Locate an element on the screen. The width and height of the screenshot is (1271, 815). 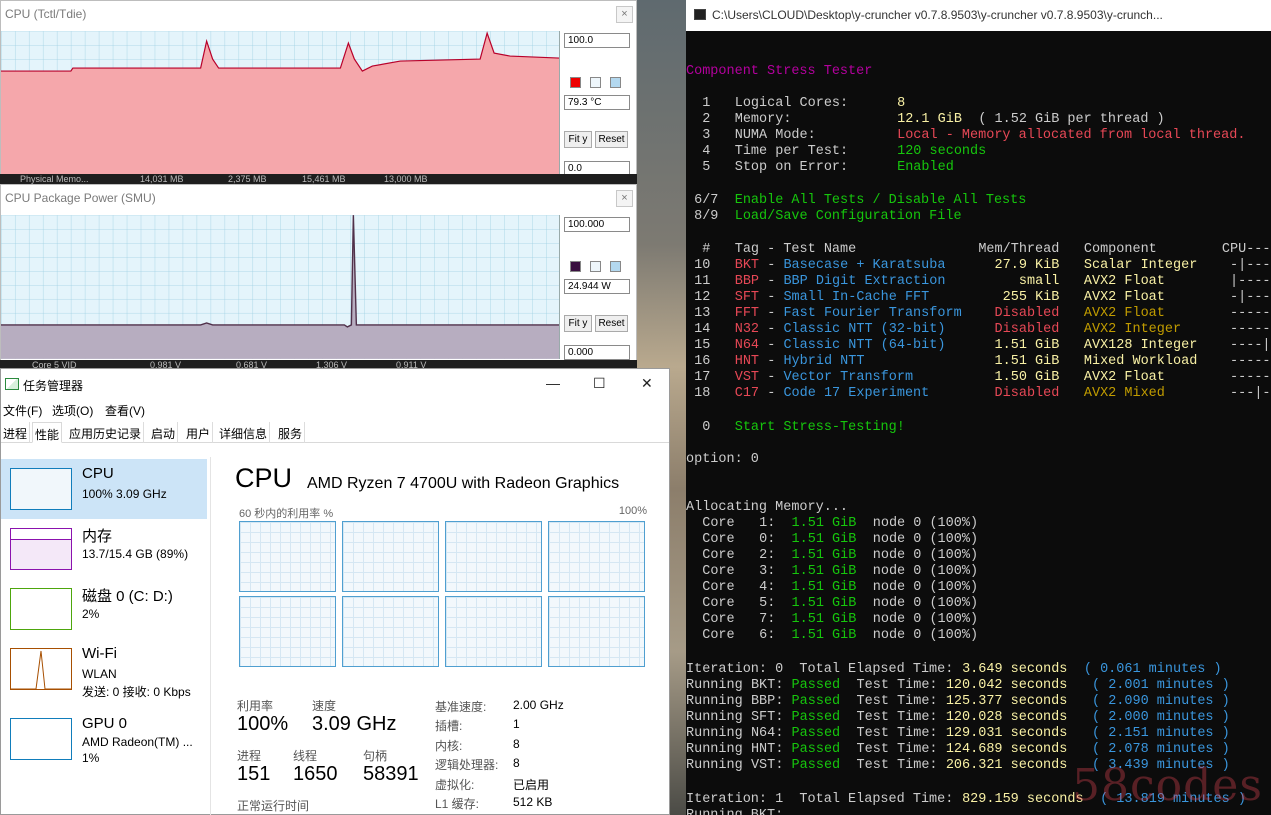
resource-wifi: Wi-Fi WLAN 发送: 0 接收: 0 Kbps is located at coordinates (104, 669).